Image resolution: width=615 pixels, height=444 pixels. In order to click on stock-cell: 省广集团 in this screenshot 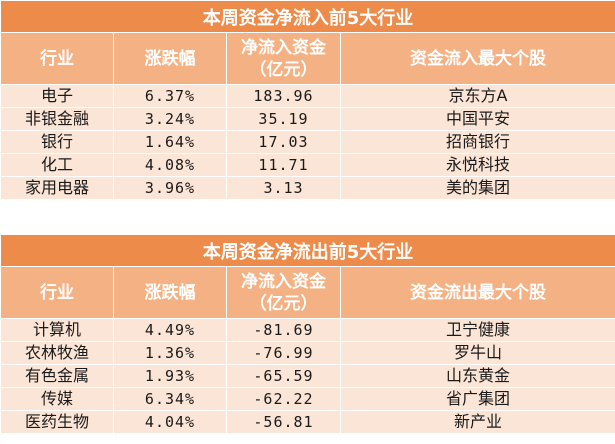, I will do `click(477, 399)`.